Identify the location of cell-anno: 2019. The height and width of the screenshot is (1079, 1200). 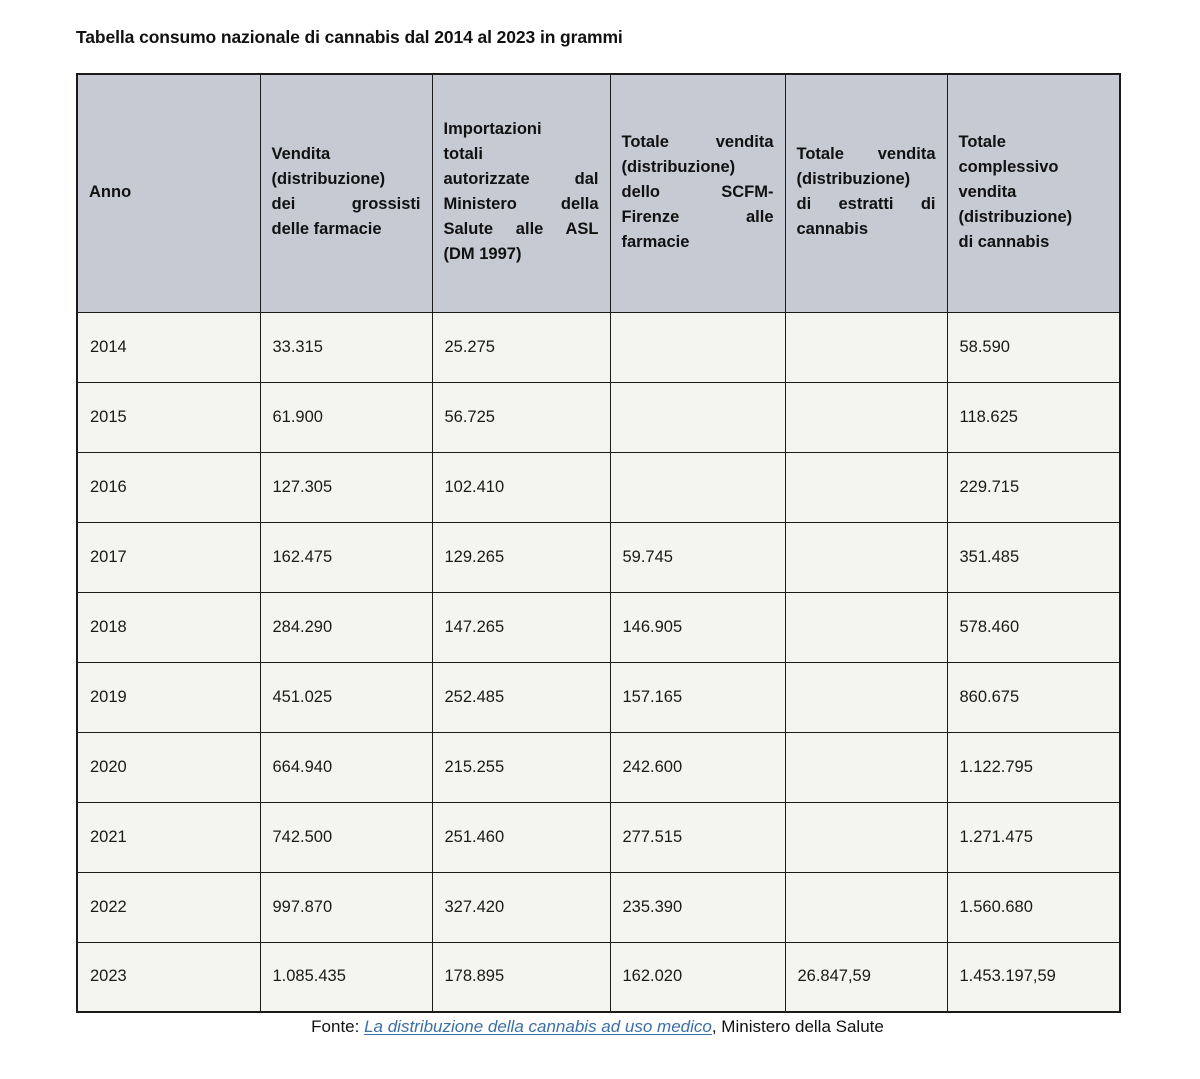
(168, 697).